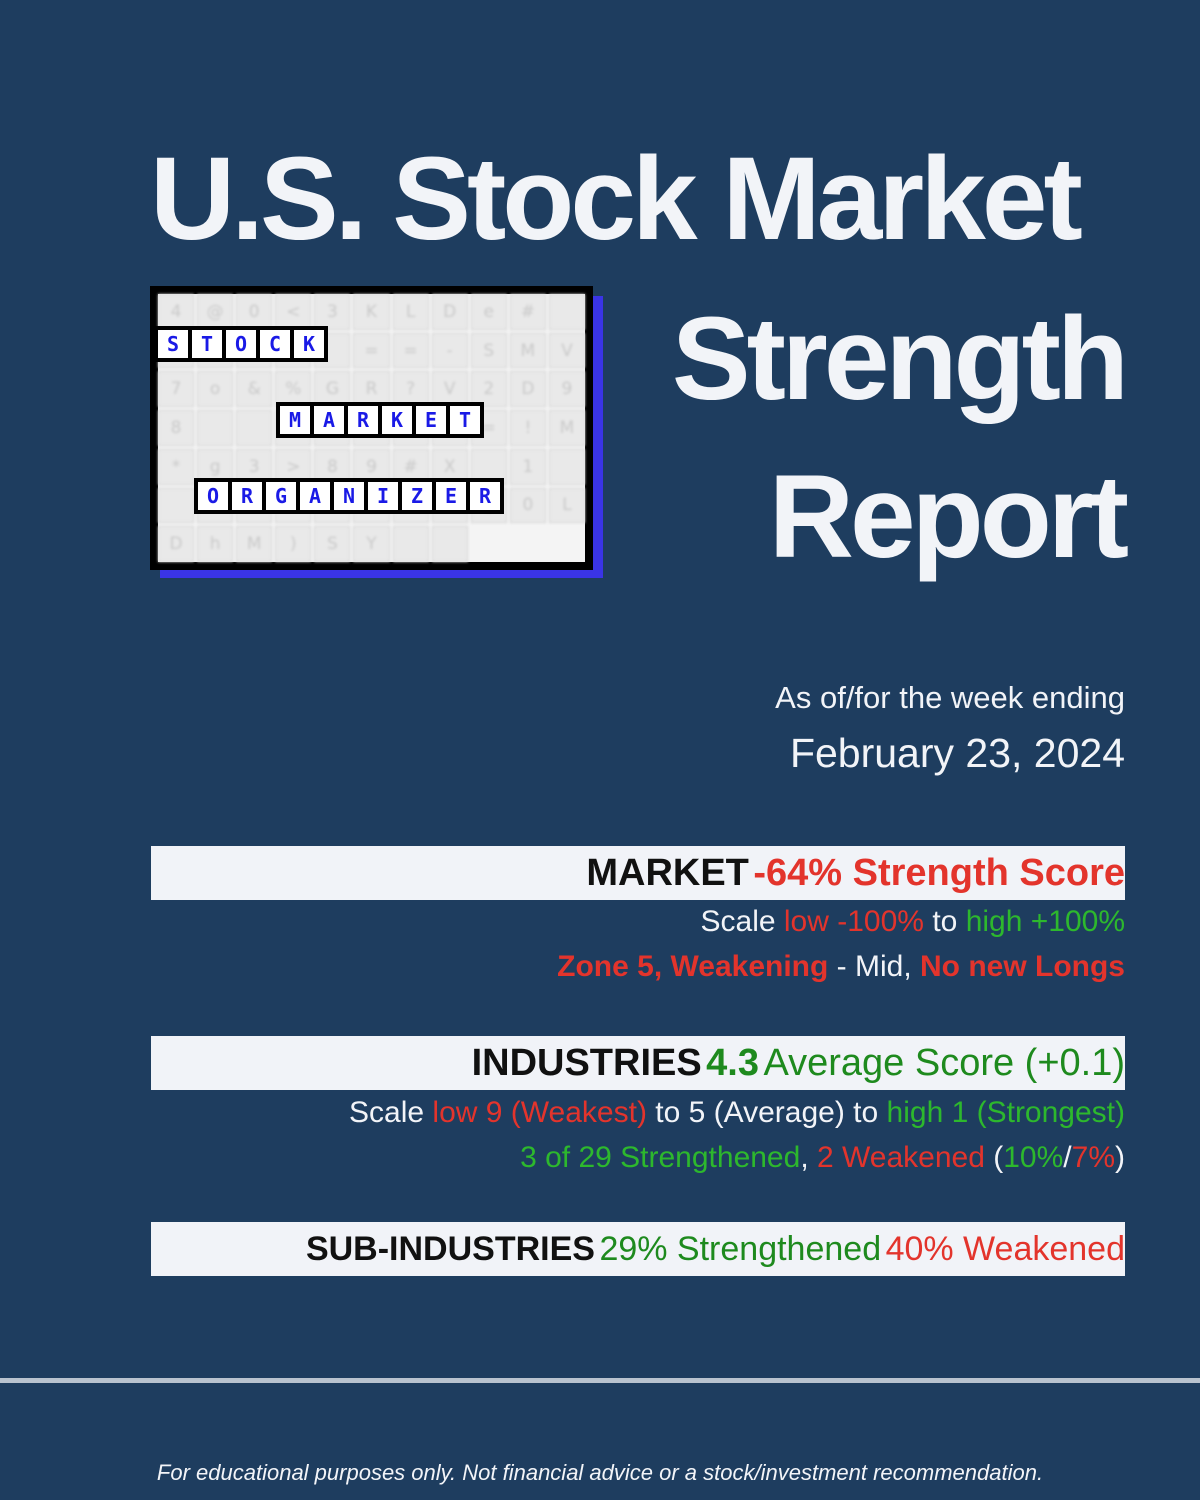  What do you see at coordinates (948, 517) in the screenshot?
I see `title-line-3: Report` at bounding box center [948, 517].